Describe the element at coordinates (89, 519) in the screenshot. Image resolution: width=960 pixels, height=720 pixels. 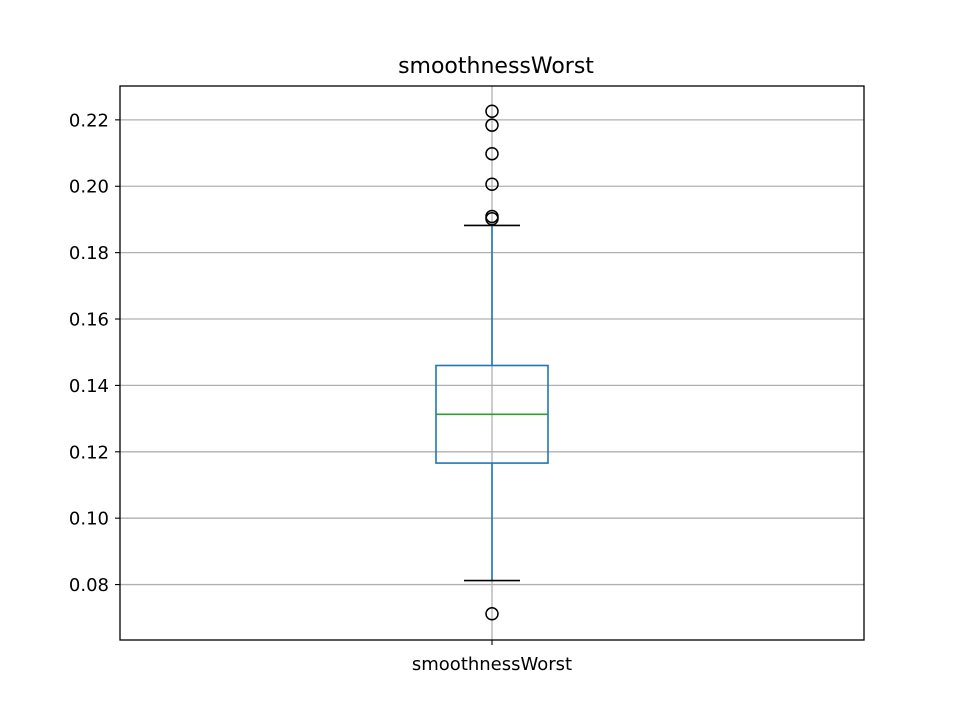
I see `y-tick-label: 0.10` at that location.